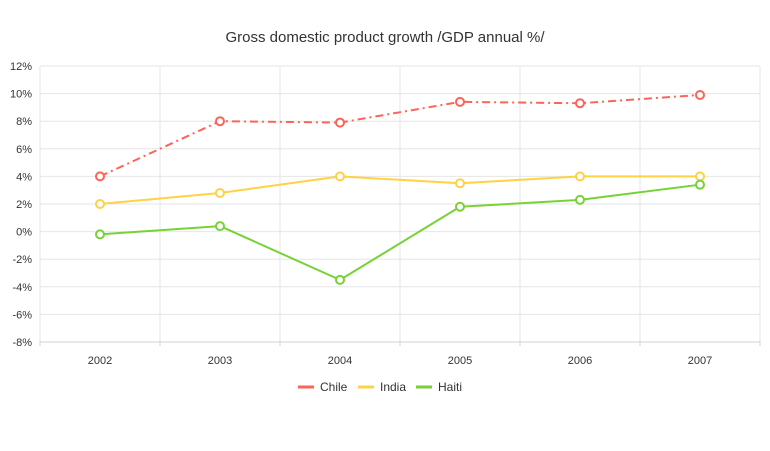 This screenshot has height=451, width=770. Describe the element at coordinates (220, 361) in the screenshot. I see `x-tick-label: 2003` at that location.